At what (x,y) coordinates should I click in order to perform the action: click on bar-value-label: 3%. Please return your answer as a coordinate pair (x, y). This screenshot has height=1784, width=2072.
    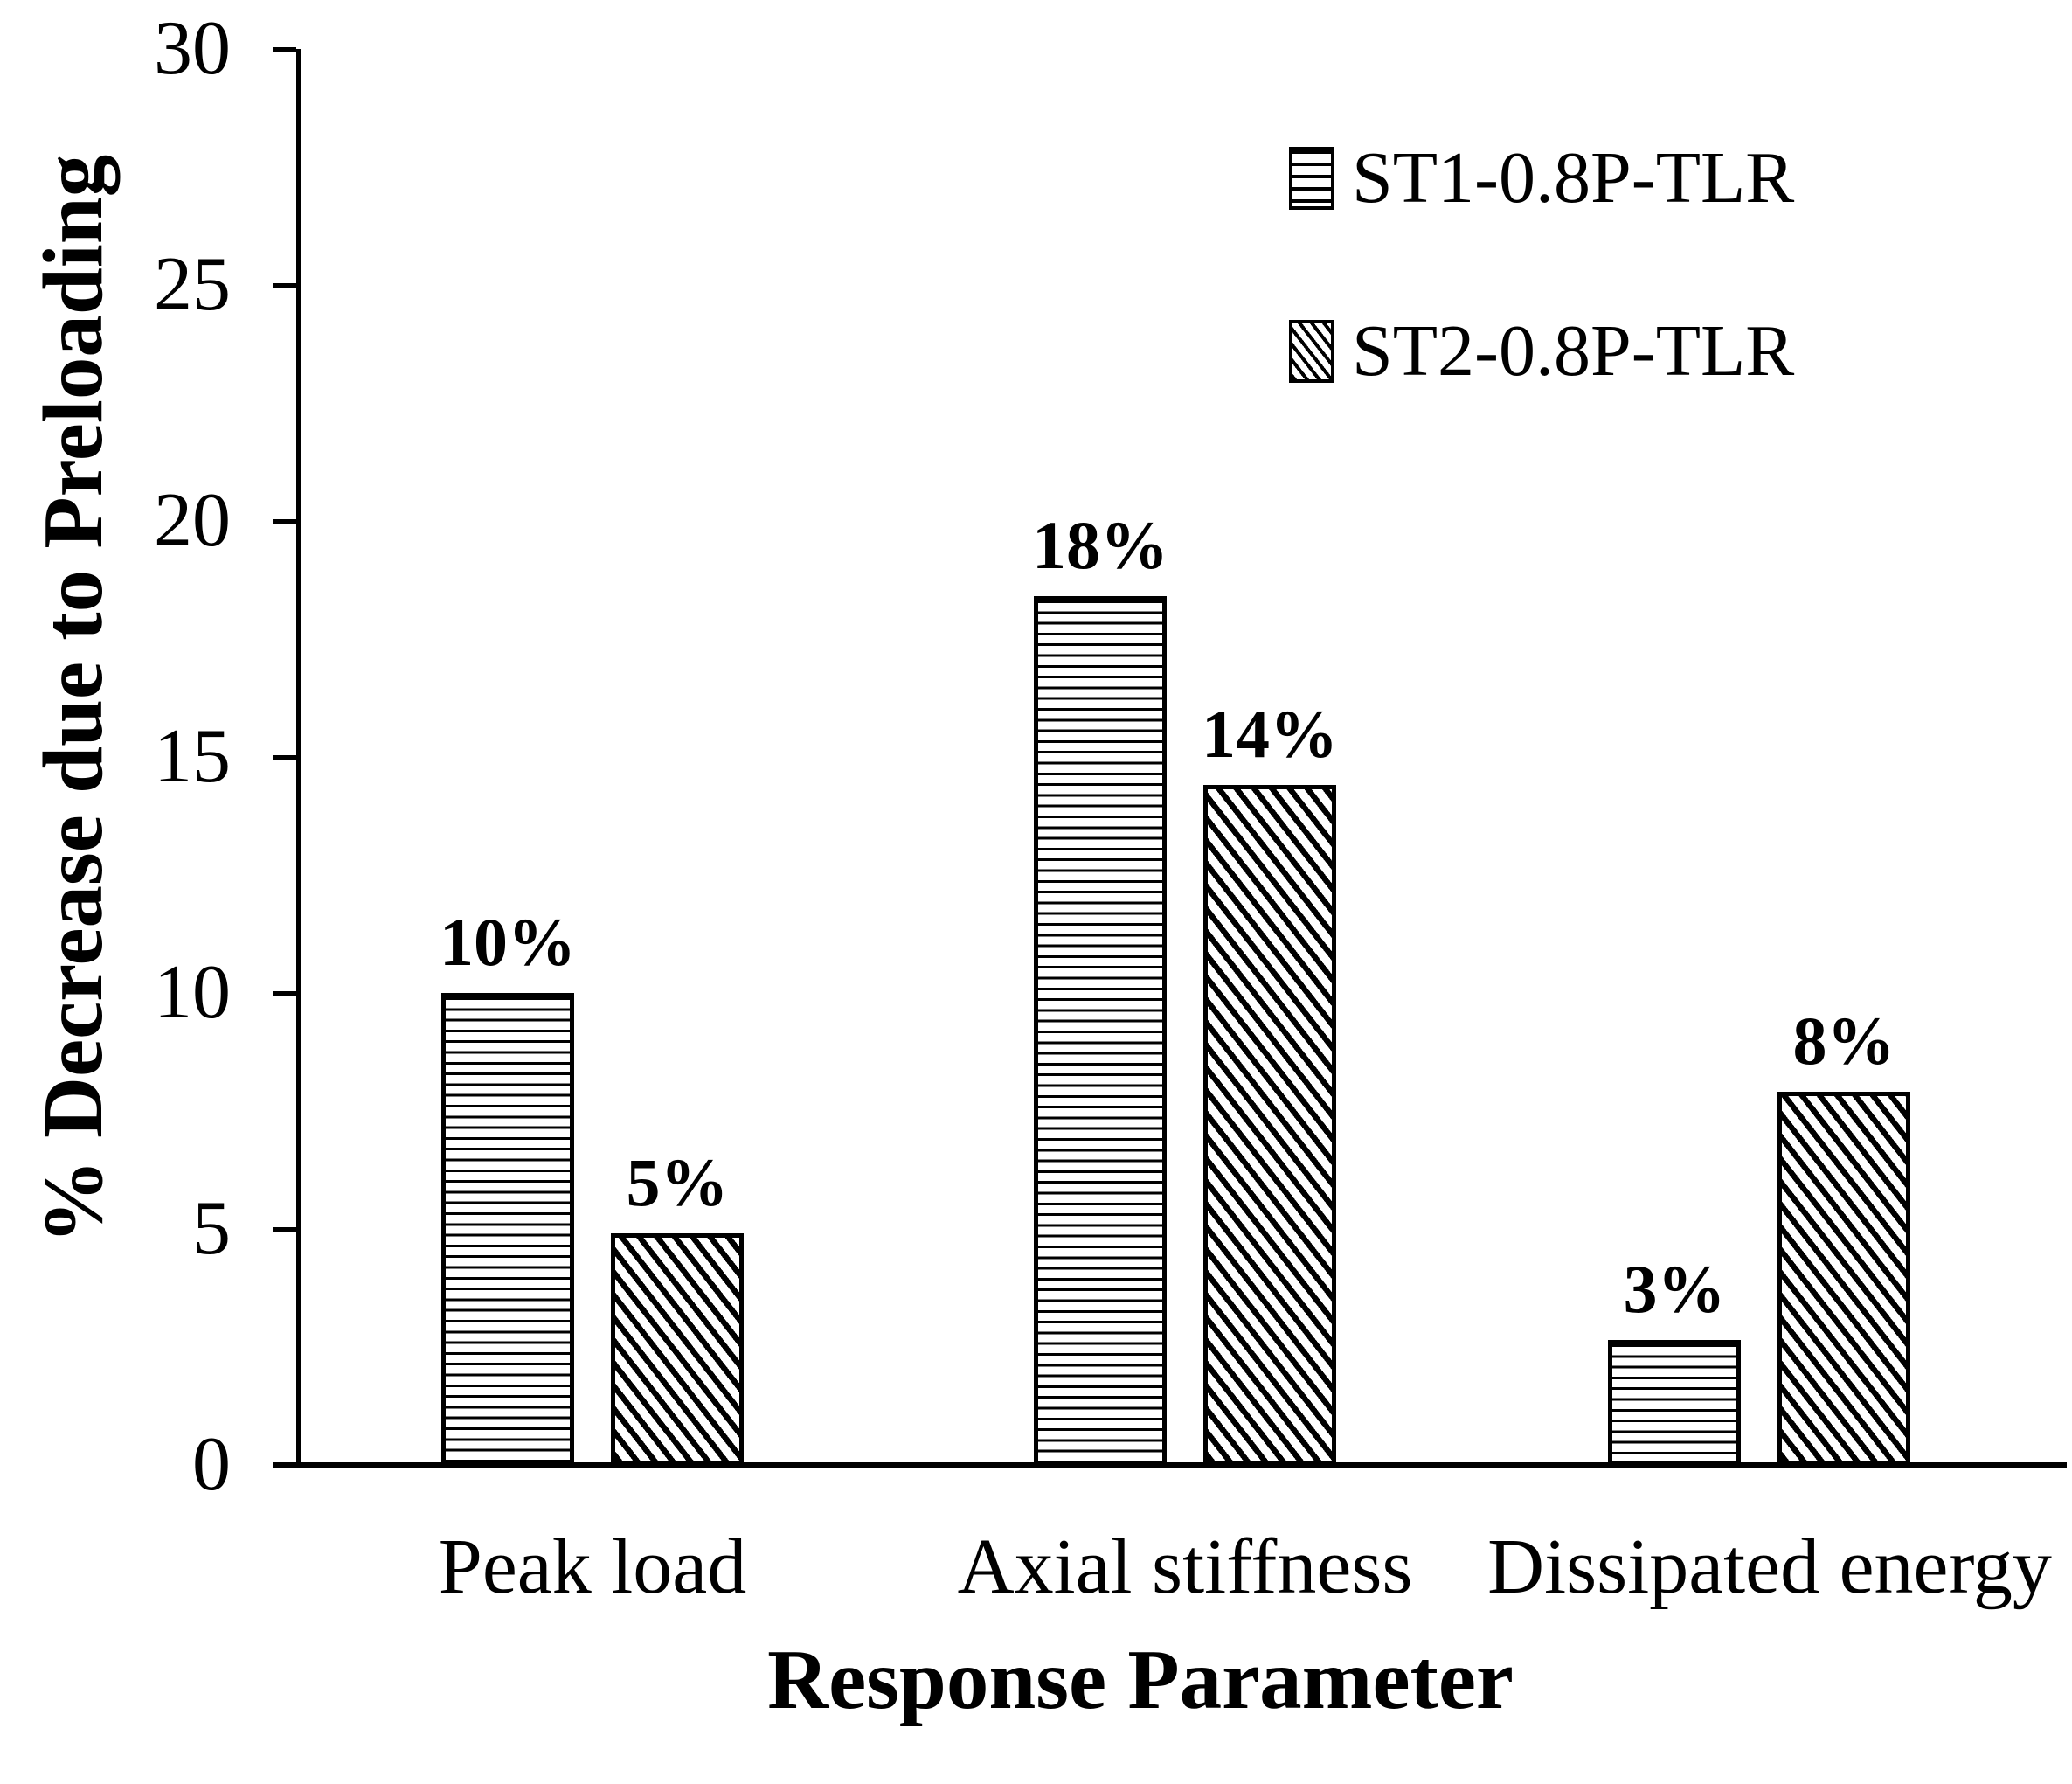
    Looking at the image, I should click on (1674, 1288).